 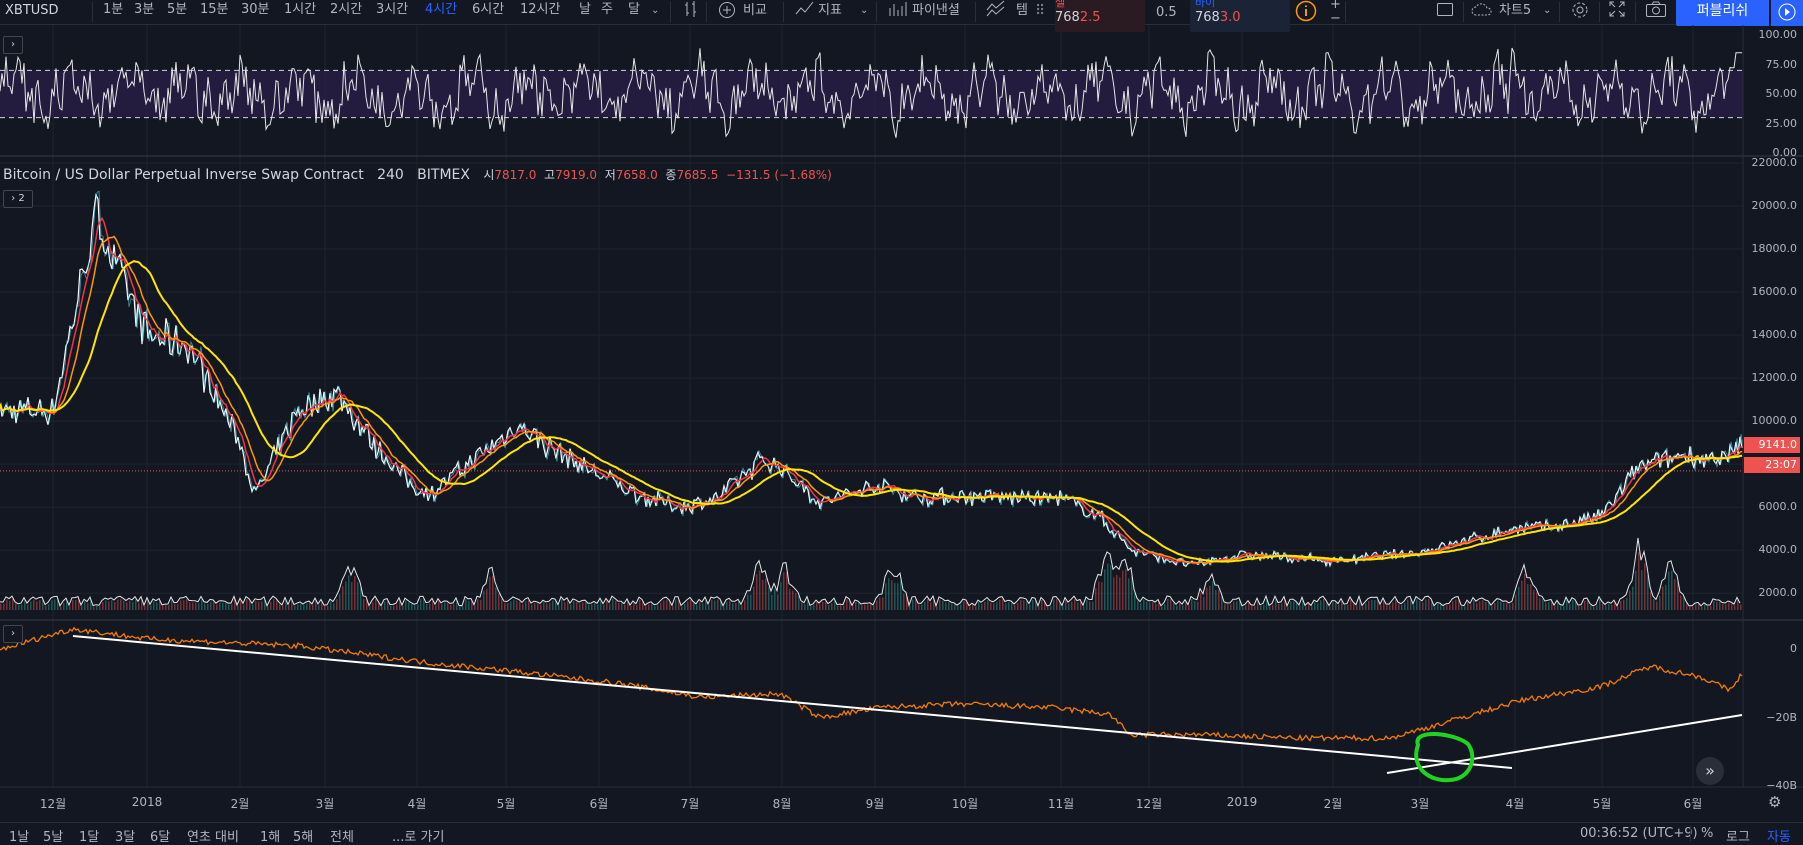 I want to click on range-button-전체: 전체, so click(x=342, y=837).